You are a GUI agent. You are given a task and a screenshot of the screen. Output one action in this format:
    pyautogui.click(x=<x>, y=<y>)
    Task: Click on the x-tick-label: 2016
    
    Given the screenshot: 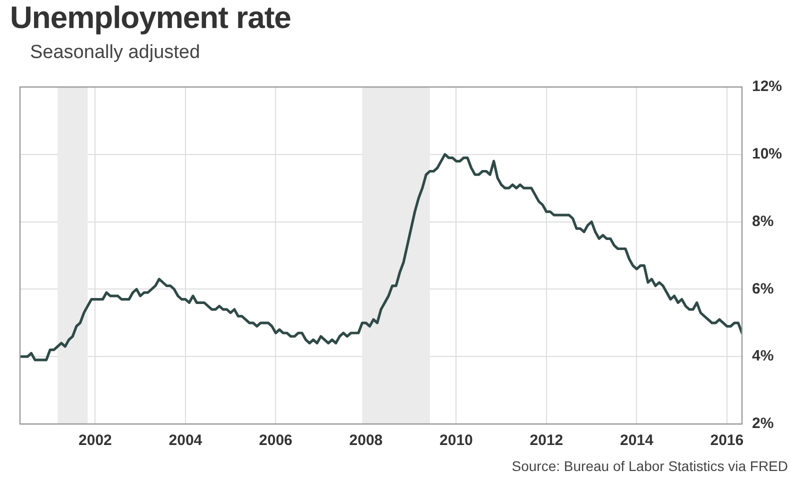 What is the action you would take?
    pyautogui.click(x=727, y=441)
    